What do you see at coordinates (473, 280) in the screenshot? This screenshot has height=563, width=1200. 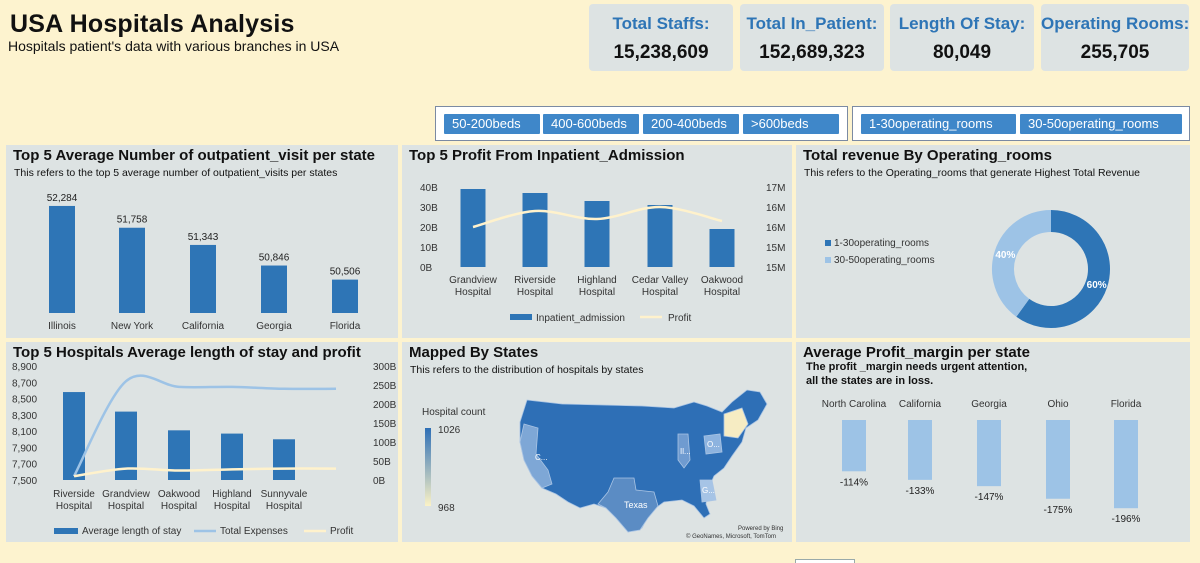 I see `x-tick-label: Grandview` at bounding box center [473, 280].